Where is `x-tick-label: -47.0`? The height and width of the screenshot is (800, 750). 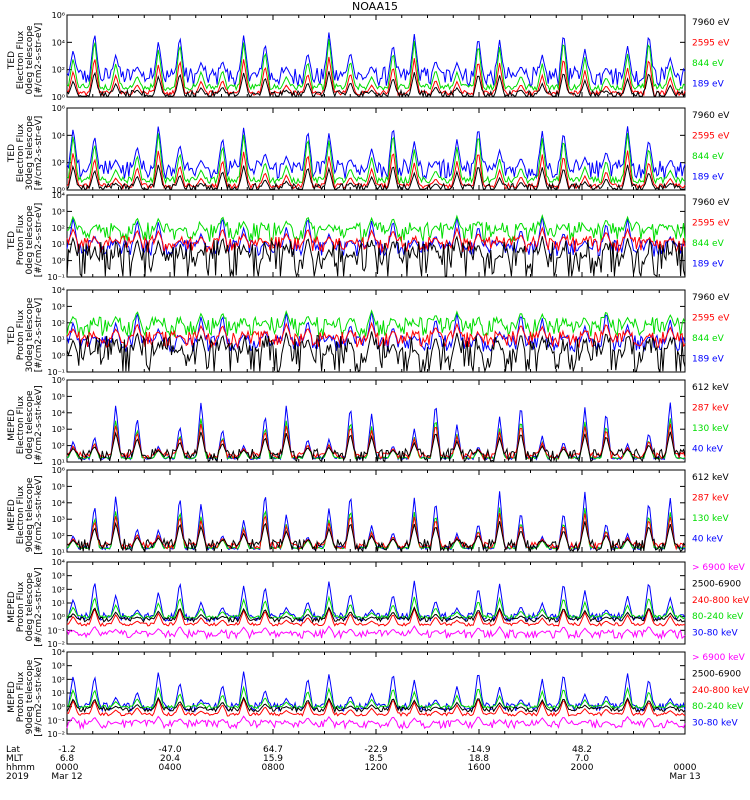 x-tick-label: -47.0 is located at coordinates (170, 750).